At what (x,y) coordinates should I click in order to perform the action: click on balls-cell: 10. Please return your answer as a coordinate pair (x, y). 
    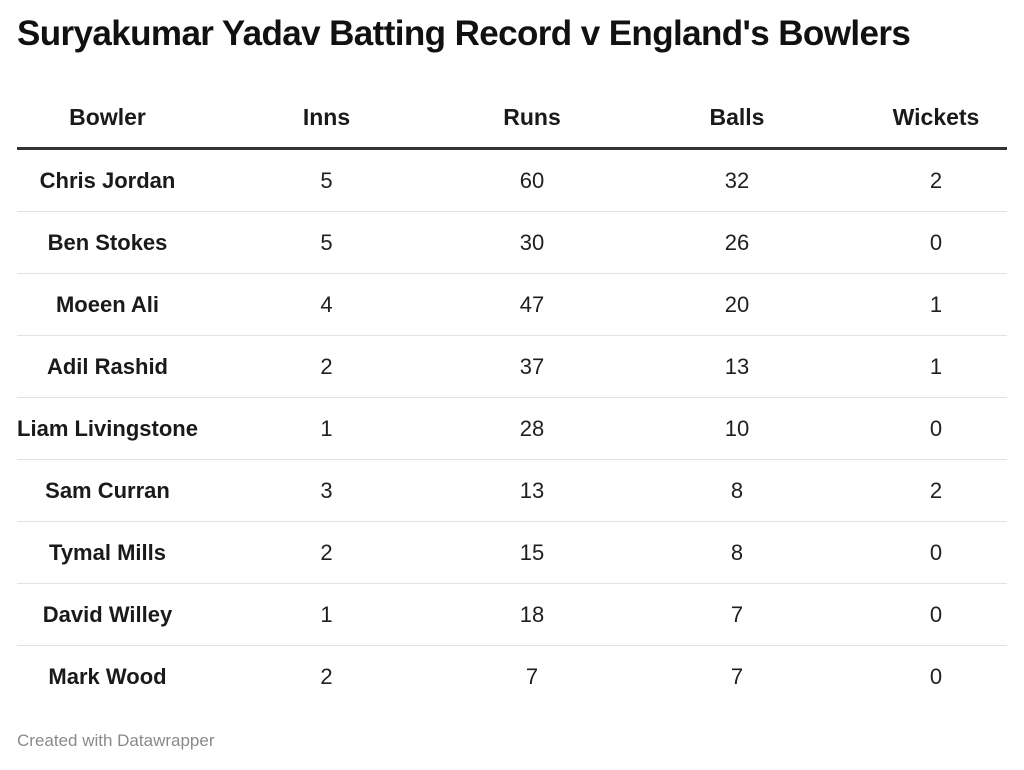
    Looking at the image, I should click on (737, 428).